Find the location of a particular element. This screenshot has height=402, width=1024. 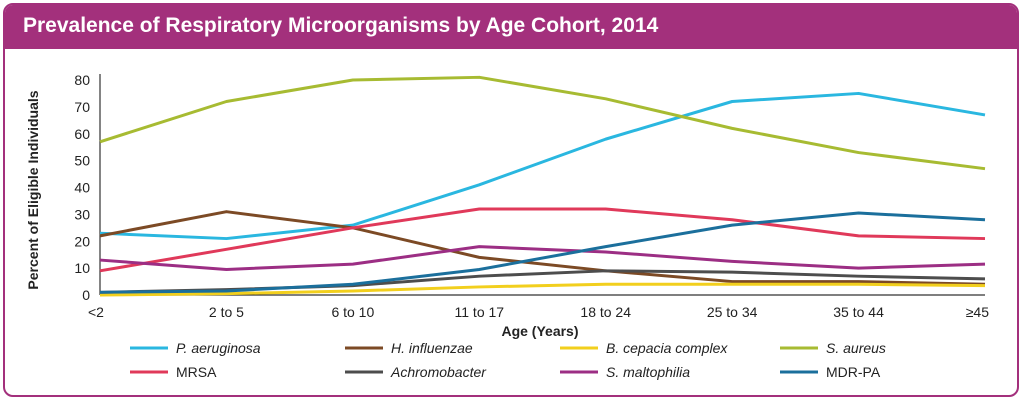

legend-item: S. maltophilia is located at coordinates (625, 372).